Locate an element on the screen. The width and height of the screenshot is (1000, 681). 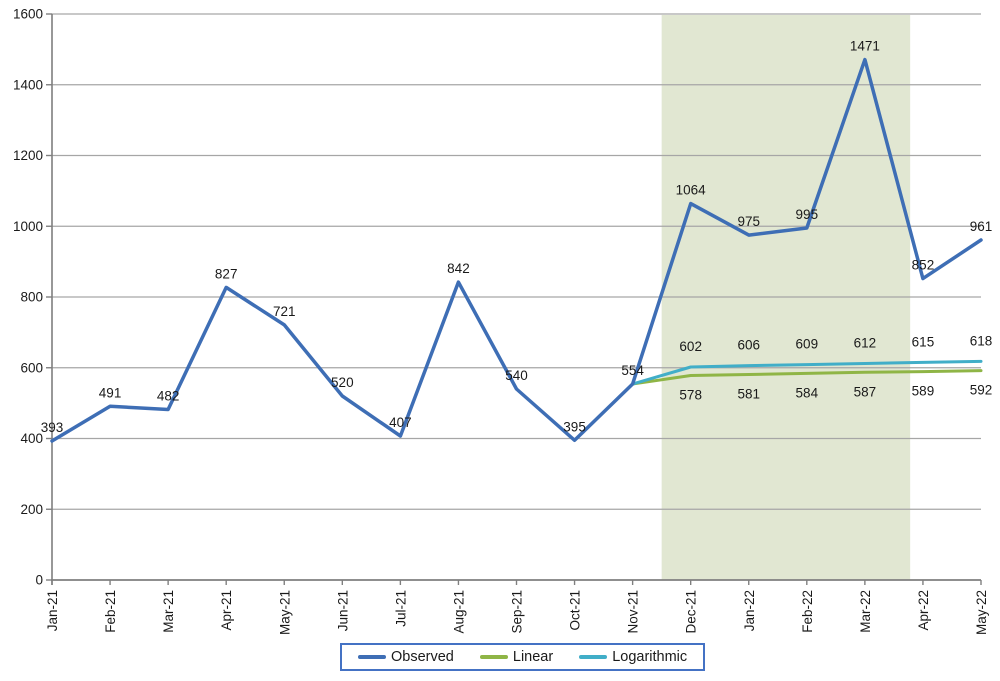
observed-data-label: 491 is located at coordinates (110, 392).